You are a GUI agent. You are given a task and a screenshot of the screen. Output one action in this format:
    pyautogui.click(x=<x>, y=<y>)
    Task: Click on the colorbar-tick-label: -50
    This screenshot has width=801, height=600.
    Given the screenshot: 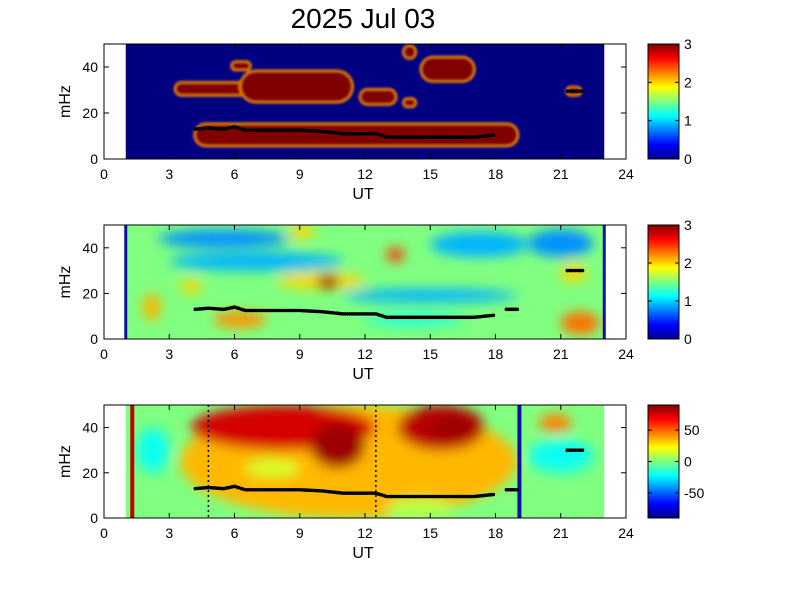 What is the action you would take?
    pyautogui.click(x=694, y=493)
    